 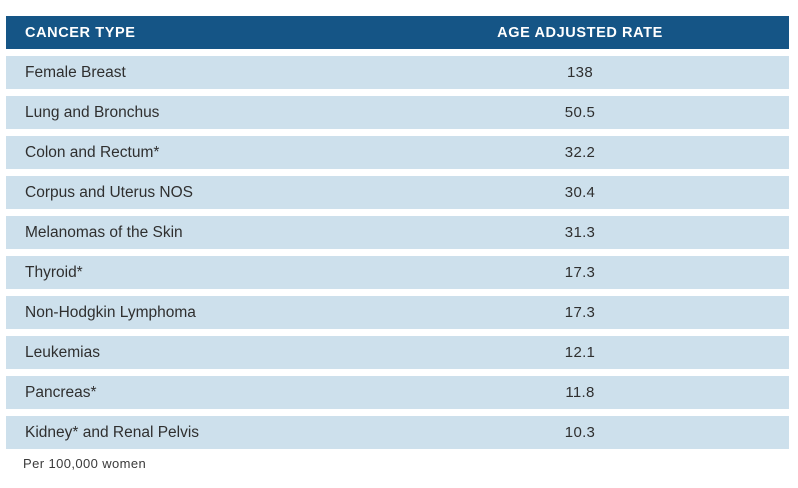 What do you see at coordinates (580, 72) in the screenshot?
I see `rate-cell: 138` at bounding box center [580, 72].